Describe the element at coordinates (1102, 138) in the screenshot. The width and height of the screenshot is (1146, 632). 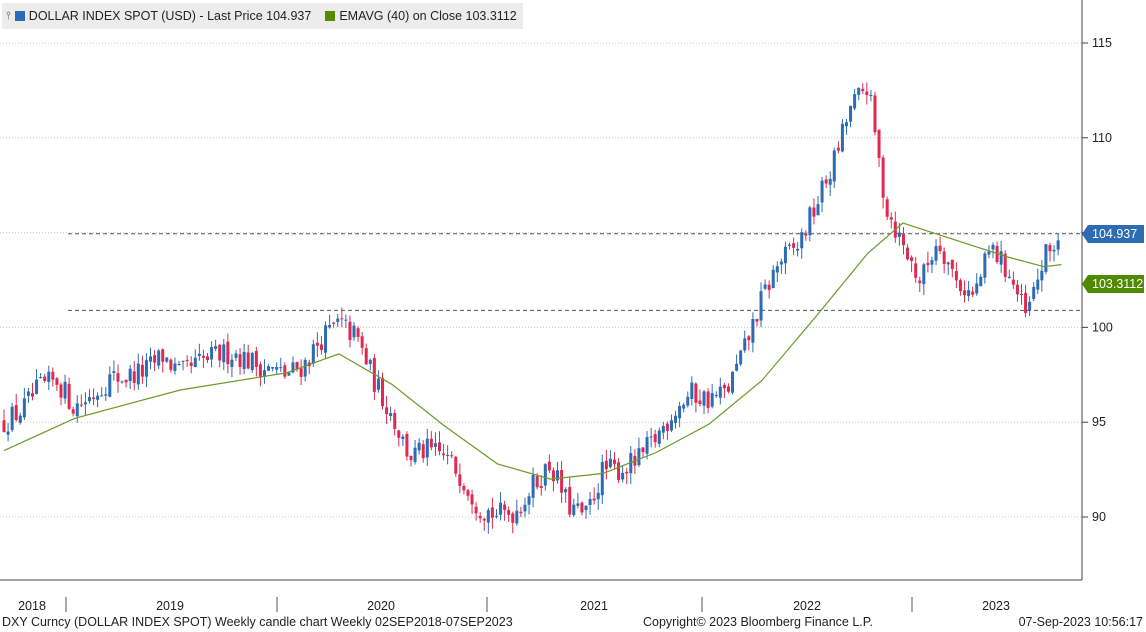
I see `y-tick-label: 110` at that location.